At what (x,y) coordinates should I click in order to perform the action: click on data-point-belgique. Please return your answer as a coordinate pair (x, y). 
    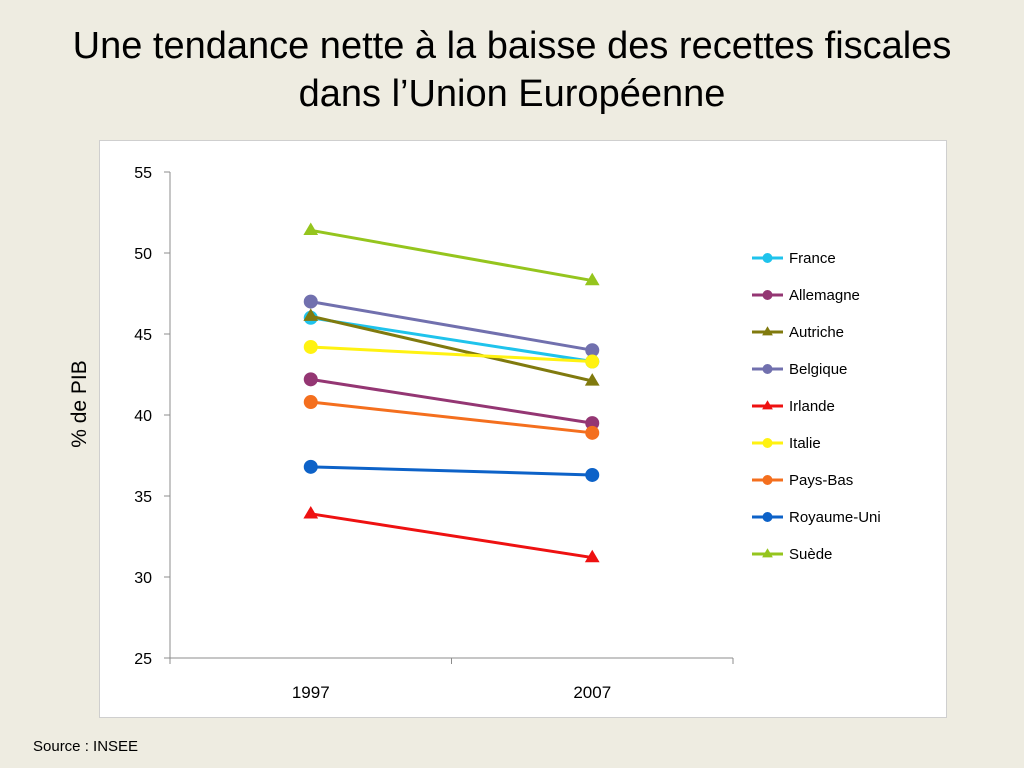
    Looking at the image, I should click on (310, 301).